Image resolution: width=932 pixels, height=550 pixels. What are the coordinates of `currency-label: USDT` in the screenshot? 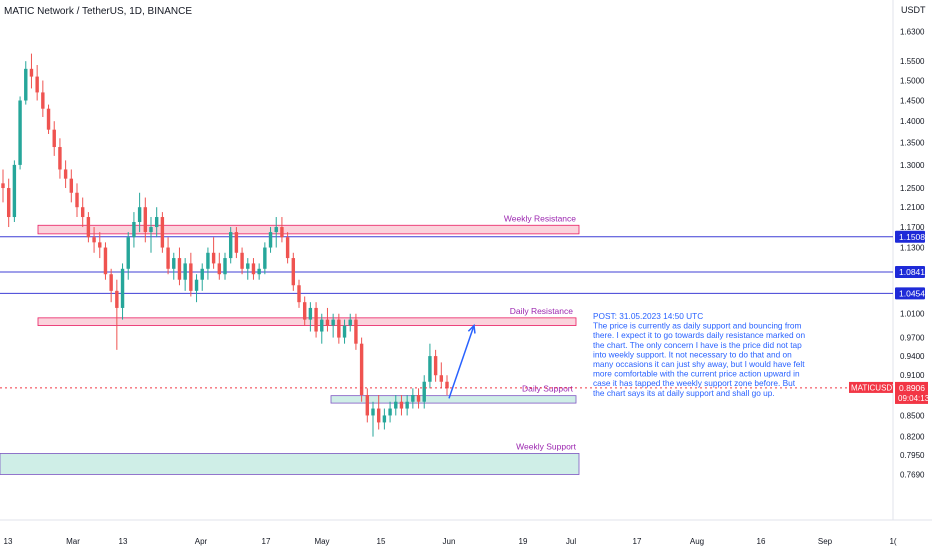 It's located at (913, 10).